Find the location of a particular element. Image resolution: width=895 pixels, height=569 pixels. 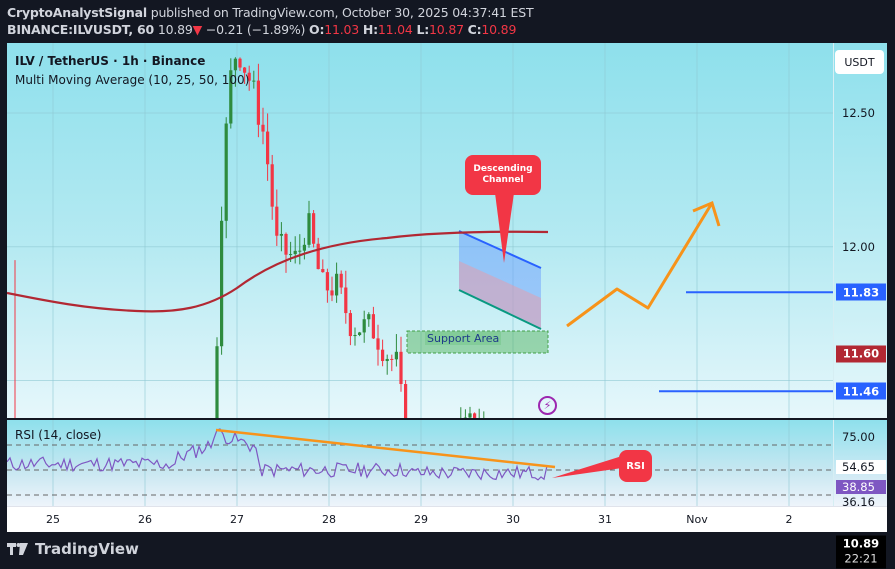

tradingview-footer: TradingView is located at coordinates (73, 549).